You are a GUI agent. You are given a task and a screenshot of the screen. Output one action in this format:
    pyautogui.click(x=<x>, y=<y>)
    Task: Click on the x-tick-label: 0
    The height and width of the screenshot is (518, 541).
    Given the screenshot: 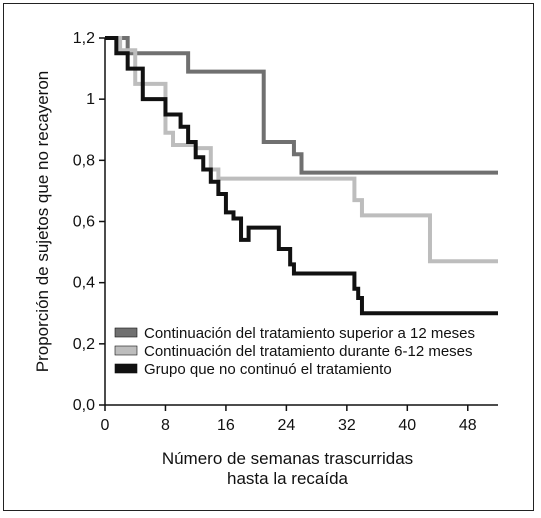 What is the action you would take?
    pyautogui.click(x=105, y=425)
    